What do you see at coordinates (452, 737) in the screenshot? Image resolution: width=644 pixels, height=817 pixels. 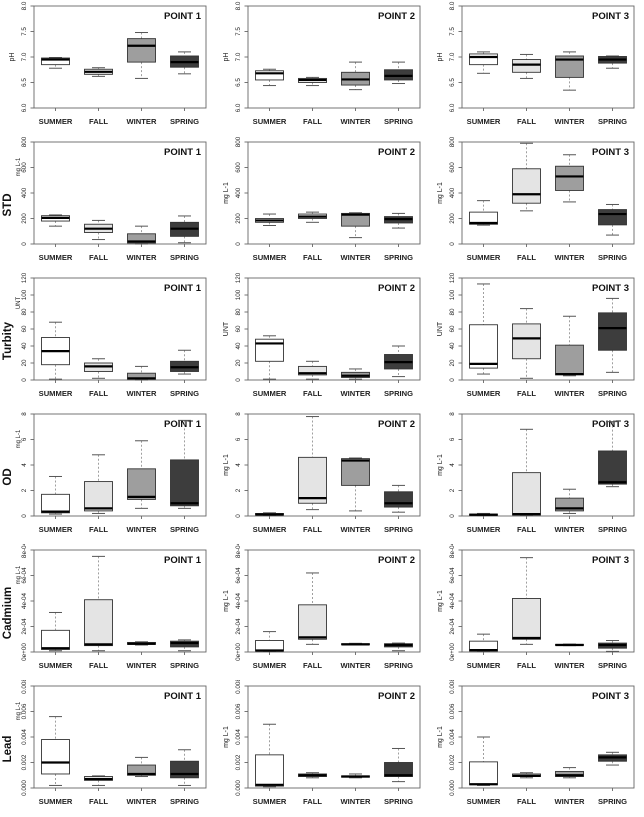 I see `y-tick-label: 0.004` at bounding box center [452, 737].